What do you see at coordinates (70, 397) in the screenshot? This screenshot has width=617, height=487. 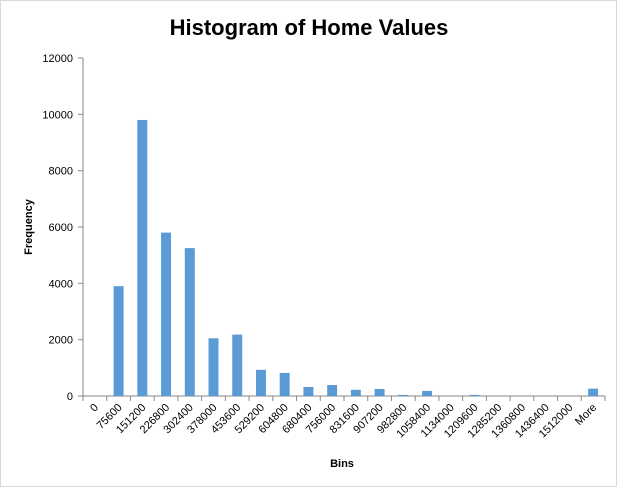 I see `y-tick-label: 0` at bounding box center [70, 397].